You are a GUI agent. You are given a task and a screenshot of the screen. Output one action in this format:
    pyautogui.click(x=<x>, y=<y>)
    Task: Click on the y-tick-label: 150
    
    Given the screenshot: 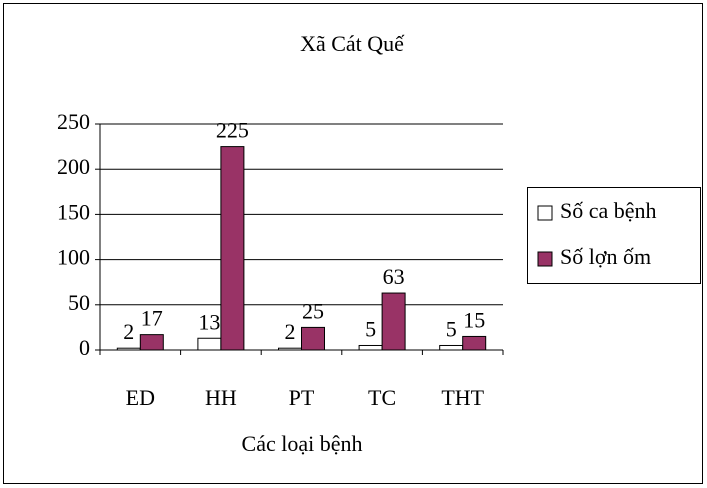 What is the action you would take?
    pyautogui.click(x=73, y=211)
    